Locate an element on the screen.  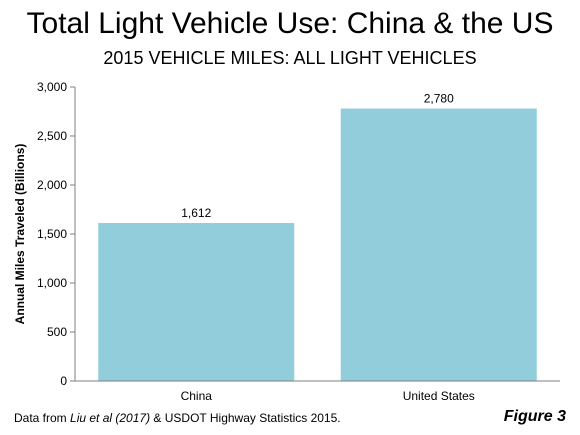
bar is located at coordinates (196, 302).